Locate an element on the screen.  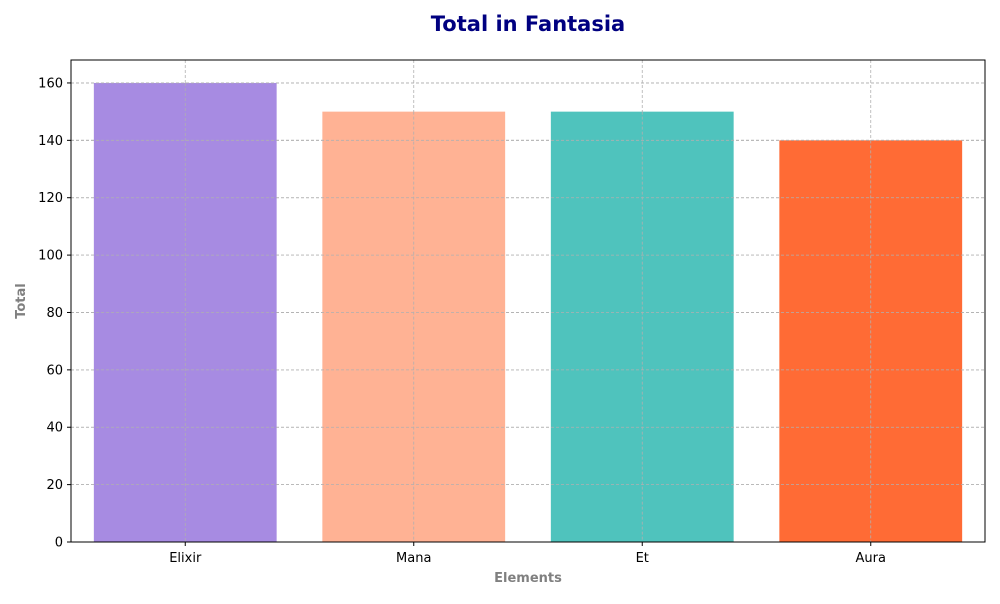
y-tick-label: 140 is located at coordinates (50, 141).